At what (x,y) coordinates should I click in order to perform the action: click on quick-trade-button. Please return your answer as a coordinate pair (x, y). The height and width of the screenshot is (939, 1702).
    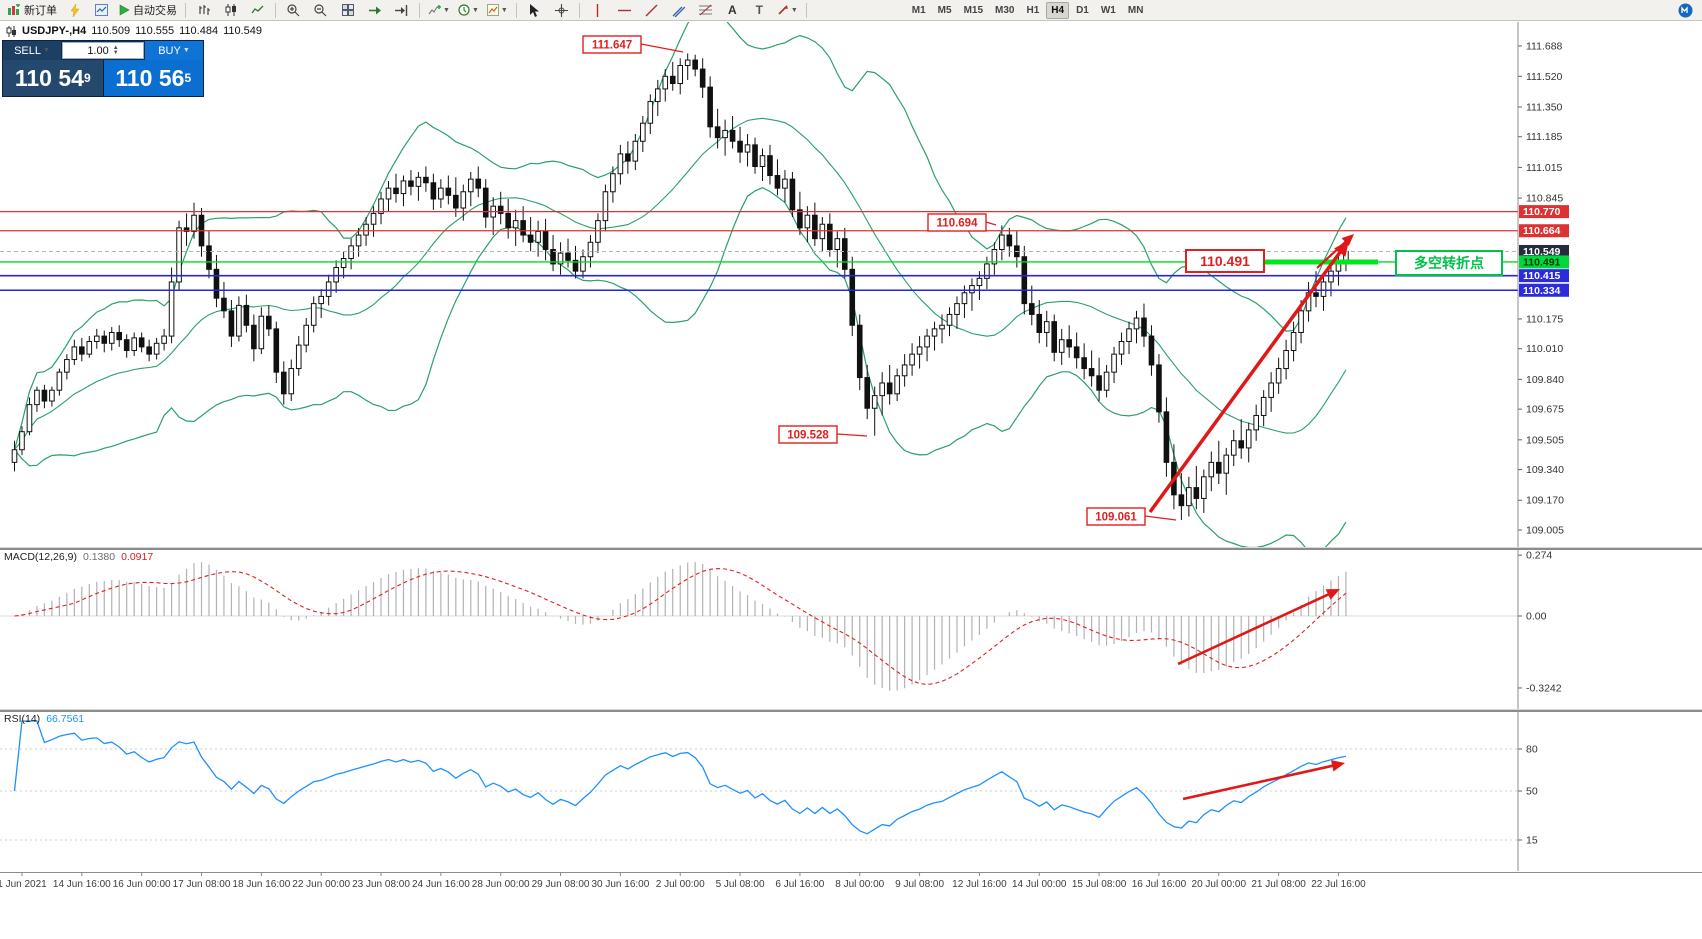
    Looking at the image, I should click on (74, 10).